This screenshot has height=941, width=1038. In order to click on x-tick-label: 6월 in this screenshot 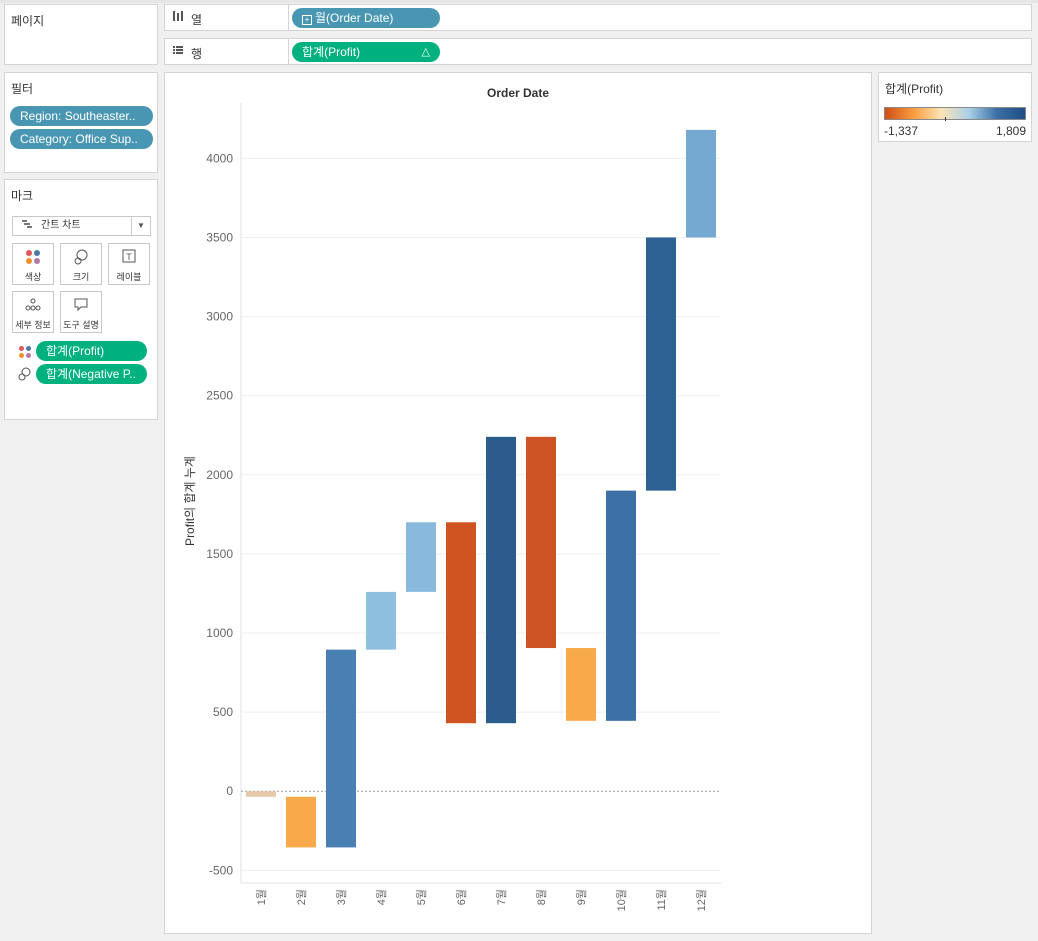, I will do `click(461, 897)`.